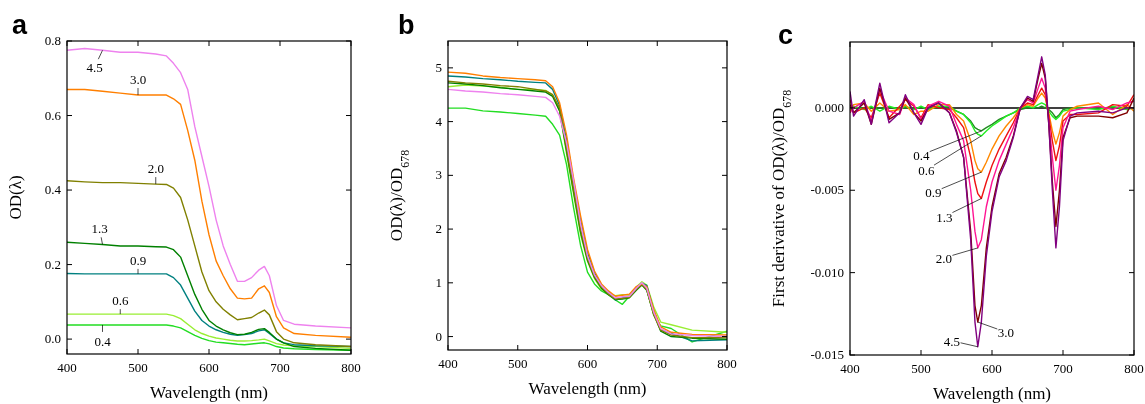 The height and width of the screenshot is (404, 1145). What do you see at coordinates (15, 197) in the screenshot?
I see `y-axis-title: OD(λ)` at bounding box center [15, 197].